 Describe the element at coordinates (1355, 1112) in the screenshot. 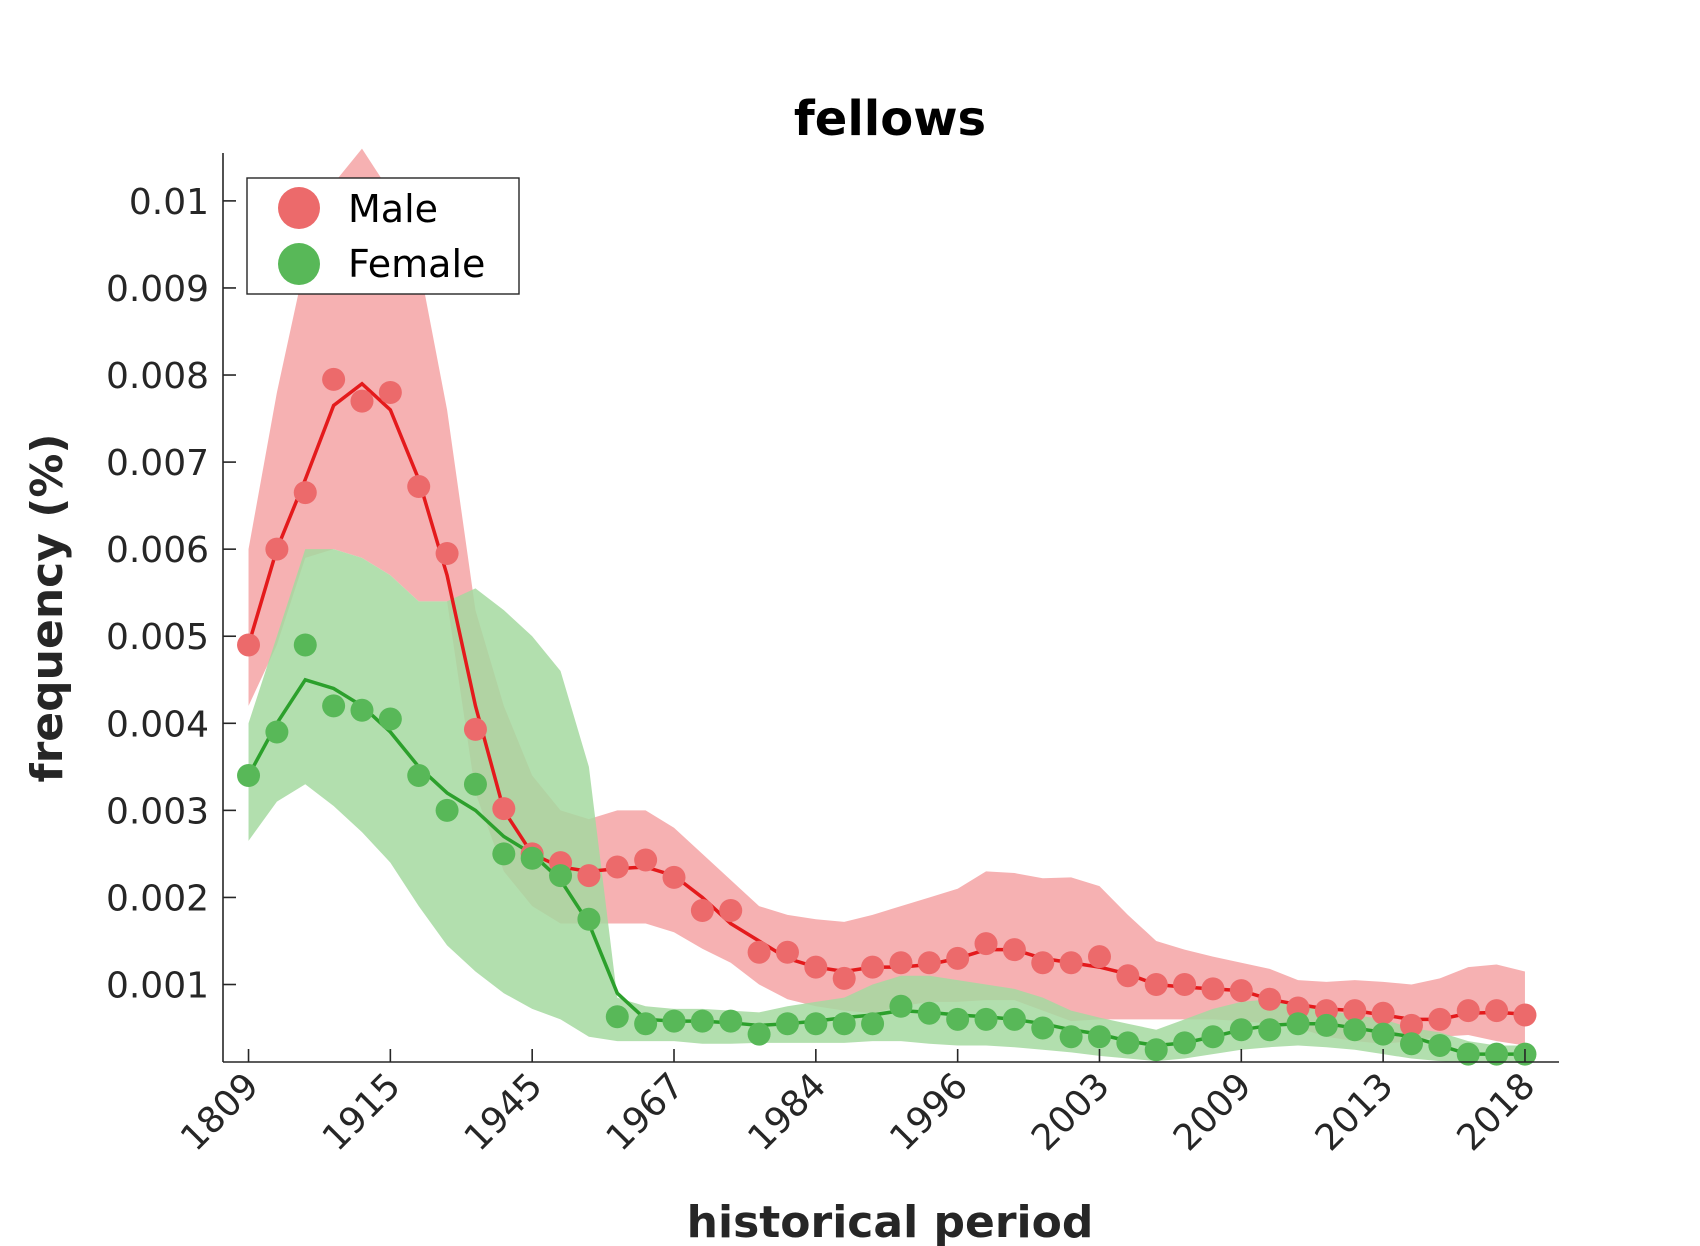

I see `x-tick-label: 2013` at that location.